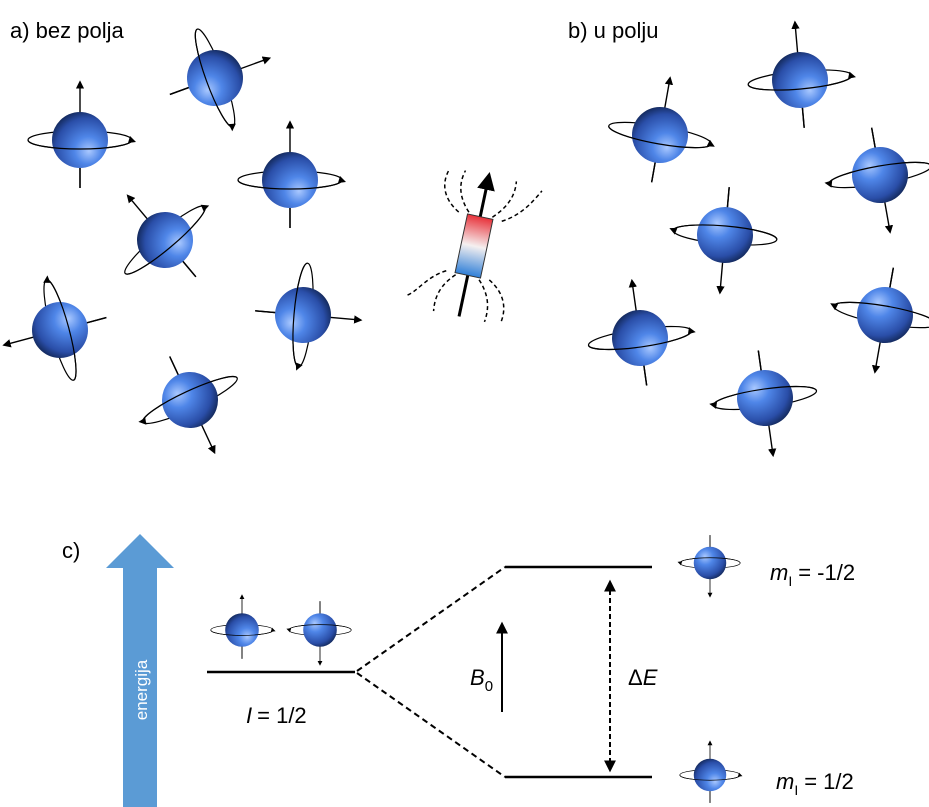 The height and width of the screenshot is (807, 929). What do you see at coordinates (249, 715) in the screenshot?
I see `symbol: I` at bounding box center [249, 715].